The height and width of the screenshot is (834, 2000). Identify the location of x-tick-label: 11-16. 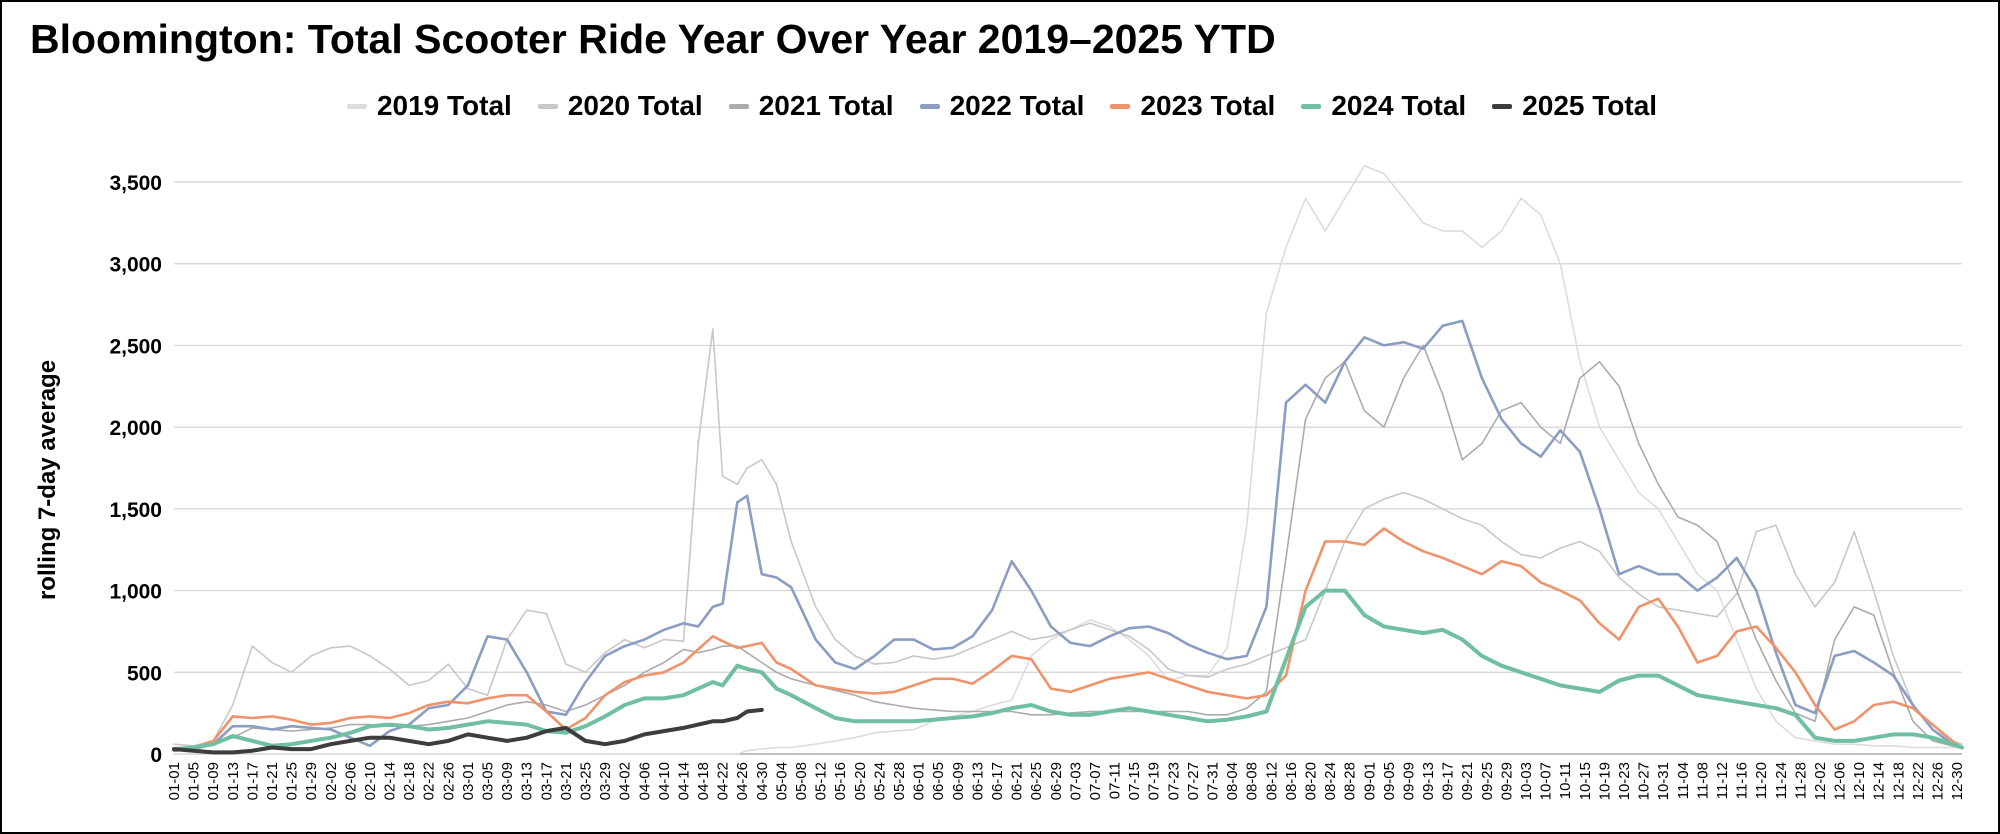
(1742, 780).